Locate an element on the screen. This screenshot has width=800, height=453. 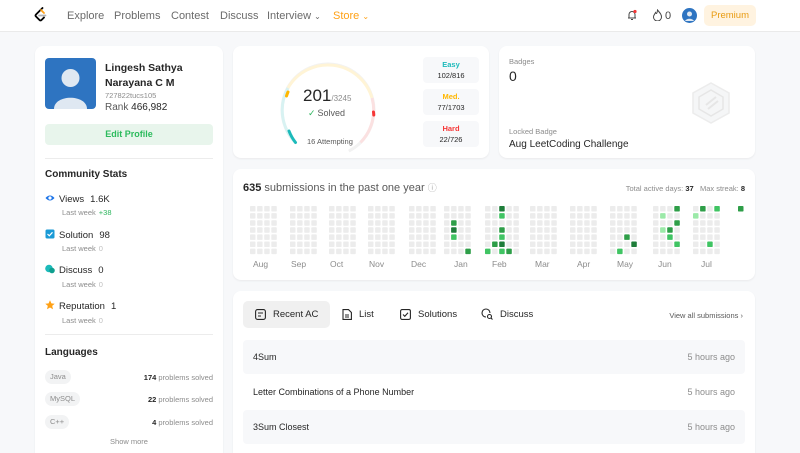
edit-profile-button: Edit Profile is located at coordinates (129, 134).